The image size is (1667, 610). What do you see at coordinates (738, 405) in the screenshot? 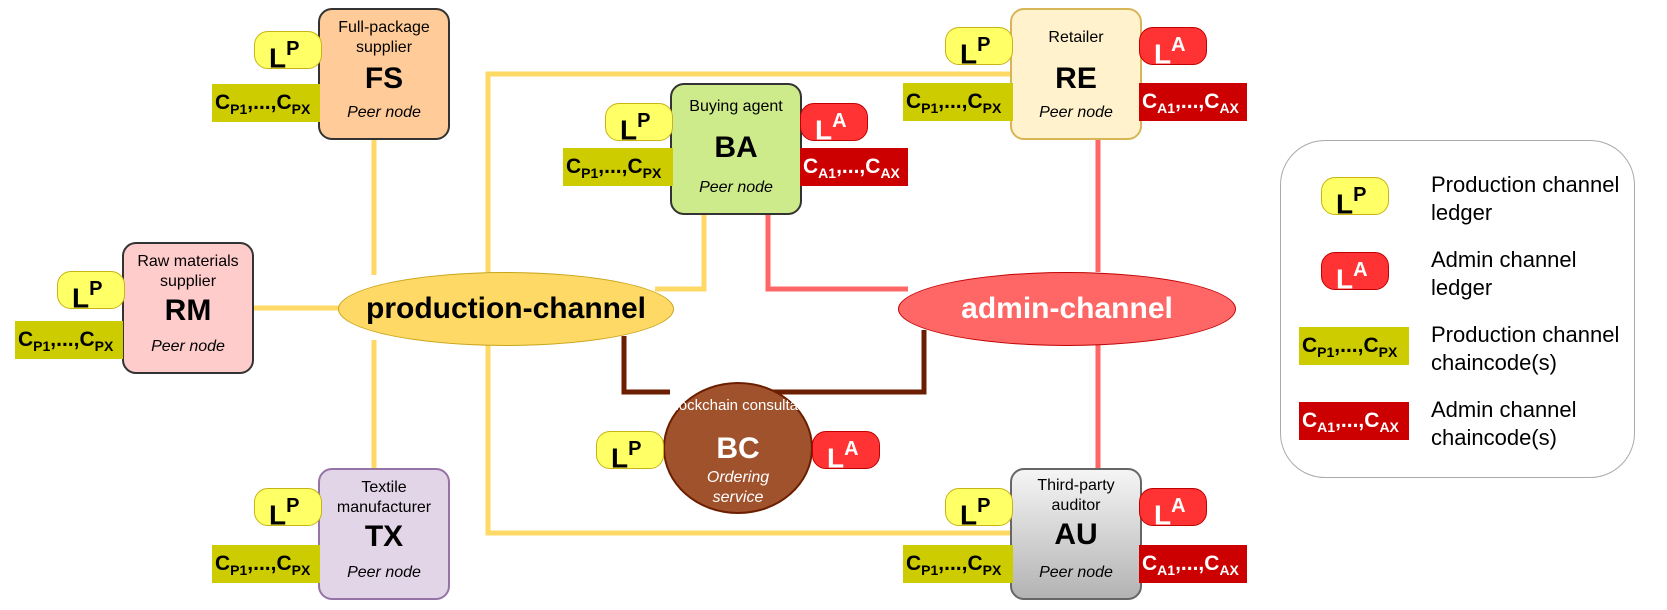
I see `node-bc-role: Blockchain consultant` at bounding box center [738, 405].